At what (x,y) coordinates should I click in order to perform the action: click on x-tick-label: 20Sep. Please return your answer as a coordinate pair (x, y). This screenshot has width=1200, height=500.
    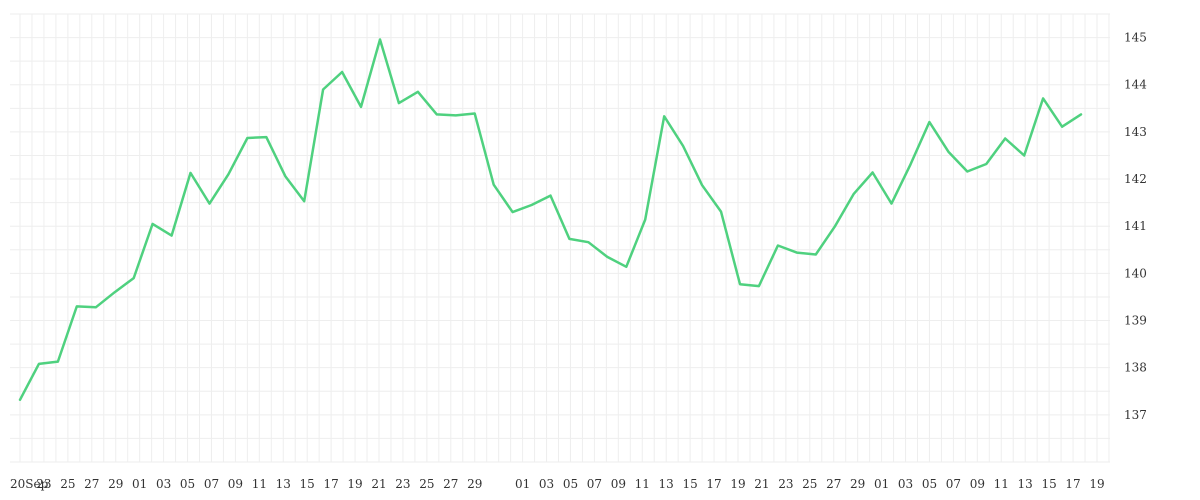
    Looking at the image, I should click on (29, 484).